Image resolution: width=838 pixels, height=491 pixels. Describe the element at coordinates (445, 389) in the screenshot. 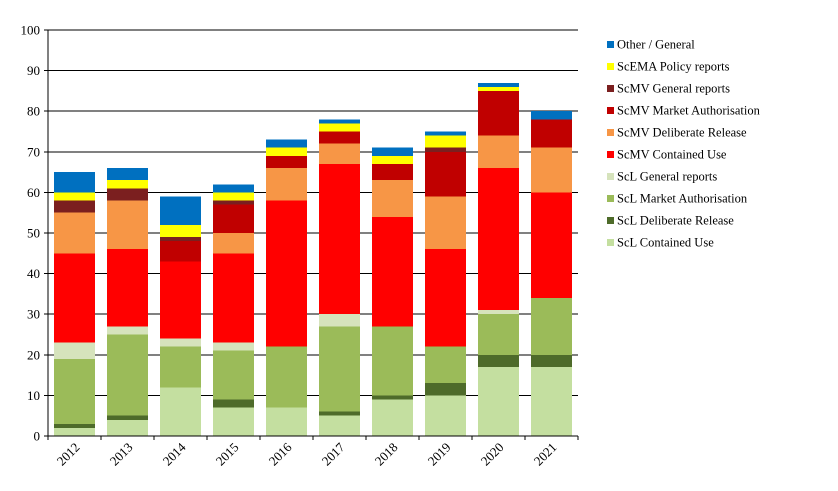

I see `bar-segment-2019-scl-deliberate-release` at that location.